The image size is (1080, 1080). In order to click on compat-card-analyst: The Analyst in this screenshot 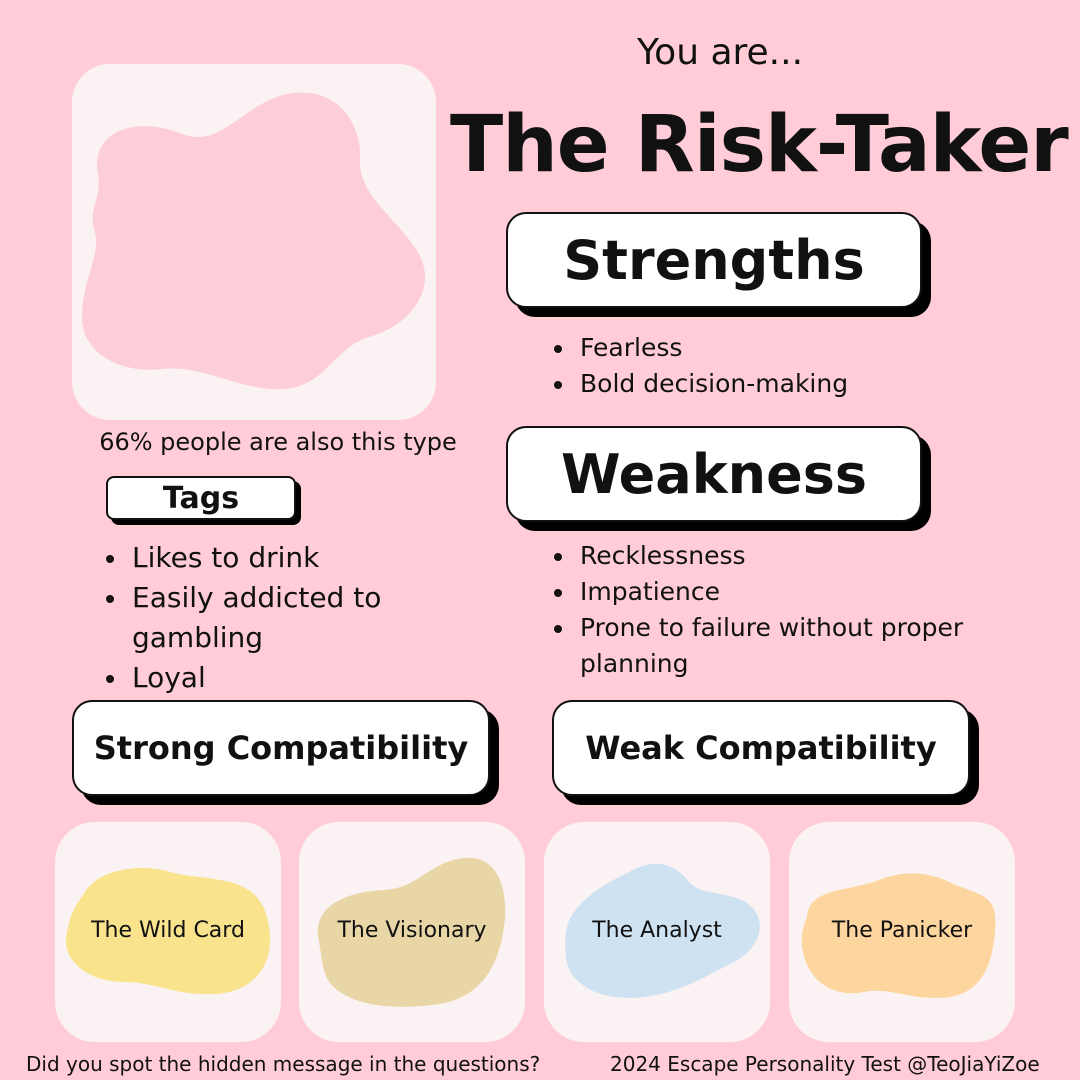, I will do `click(657, 932)`.